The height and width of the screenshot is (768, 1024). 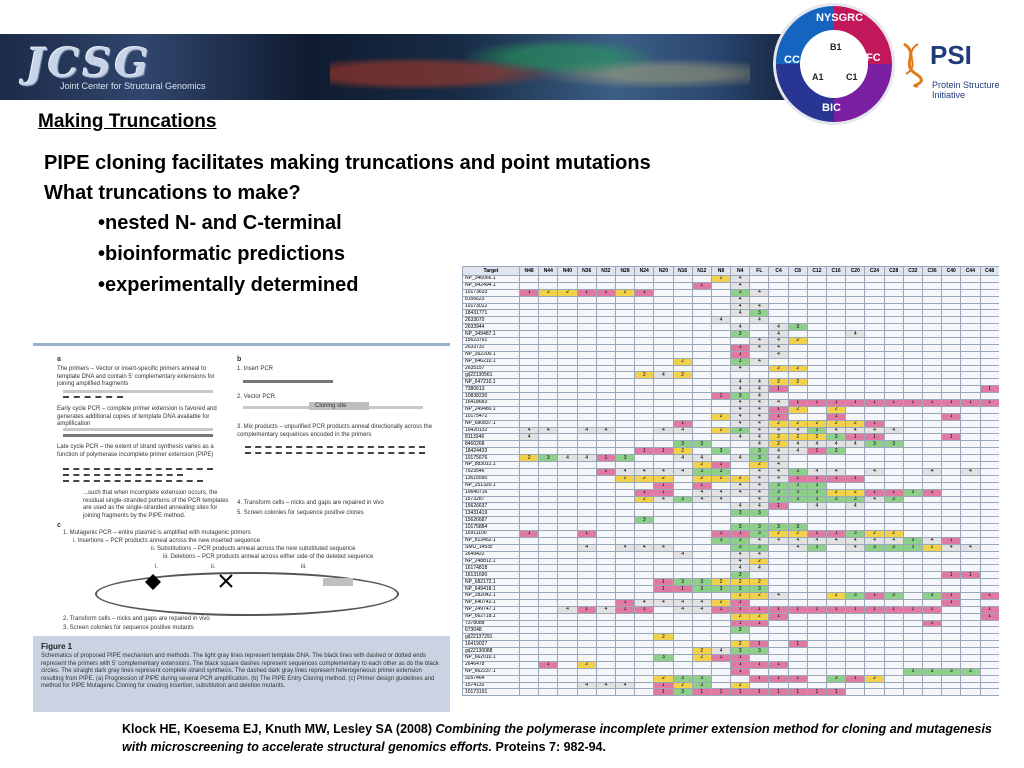 I want to click on target-id-cell: gi|22130561, so click(x=491, y=375).